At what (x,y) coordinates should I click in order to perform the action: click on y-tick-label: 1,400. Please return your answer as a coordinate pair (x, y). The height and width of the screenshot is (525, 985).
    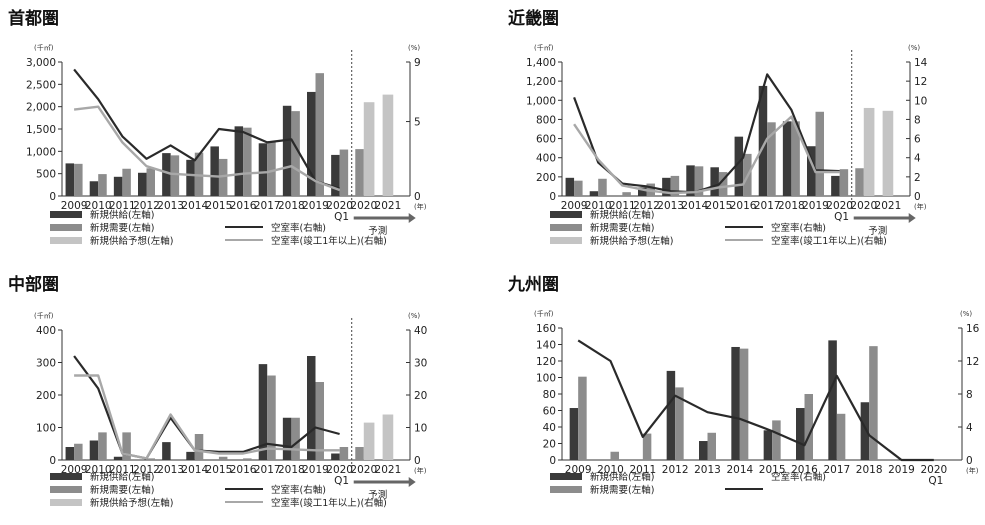
    Looking at the image, I should click on (541, 63).